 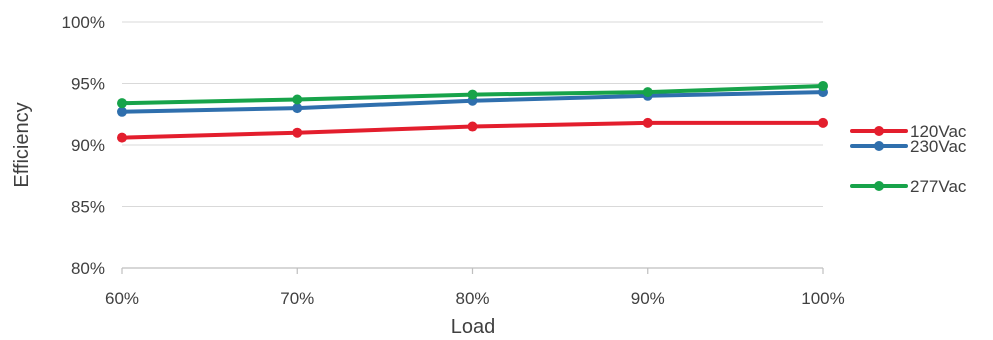 What do you see at coordinates (297, 298) in the screenshot?
I see `x-tick-label: 70%` at bounding box center [297, 298].